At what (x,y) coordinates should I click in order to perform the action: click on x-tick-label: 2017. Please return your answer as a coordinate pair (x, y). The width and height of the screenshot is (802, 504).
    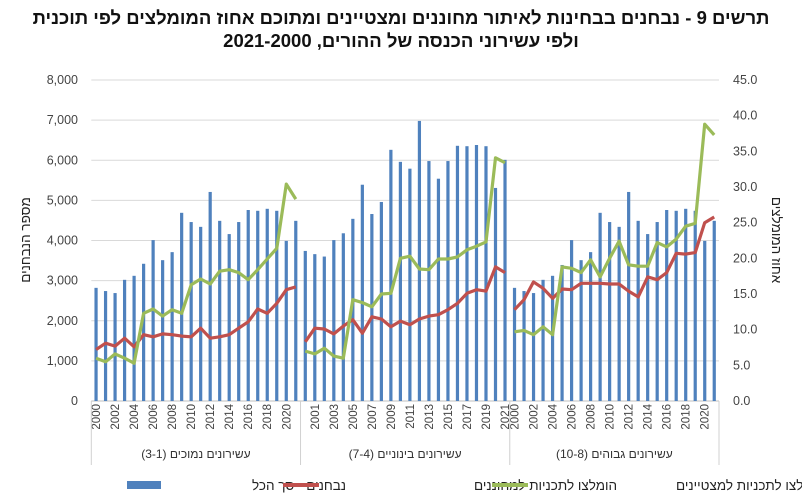
    Looking at the image, I should click on (468, 417).